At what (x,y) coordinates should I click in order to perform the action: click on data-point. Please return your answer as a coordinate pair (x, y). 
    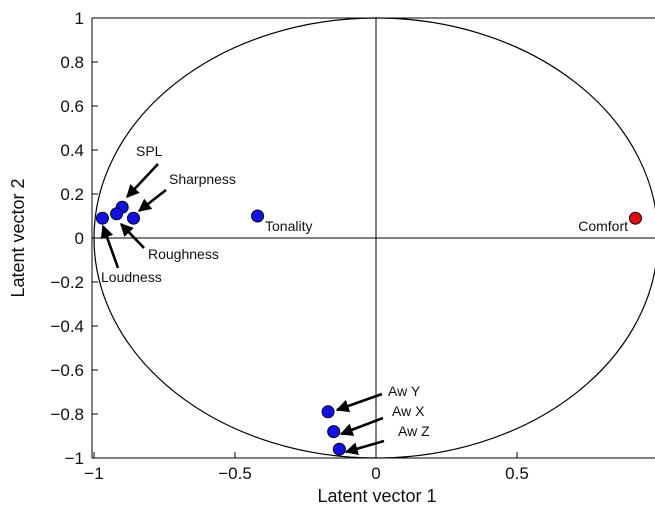
    Looking at the image, I should click on (117, 214).